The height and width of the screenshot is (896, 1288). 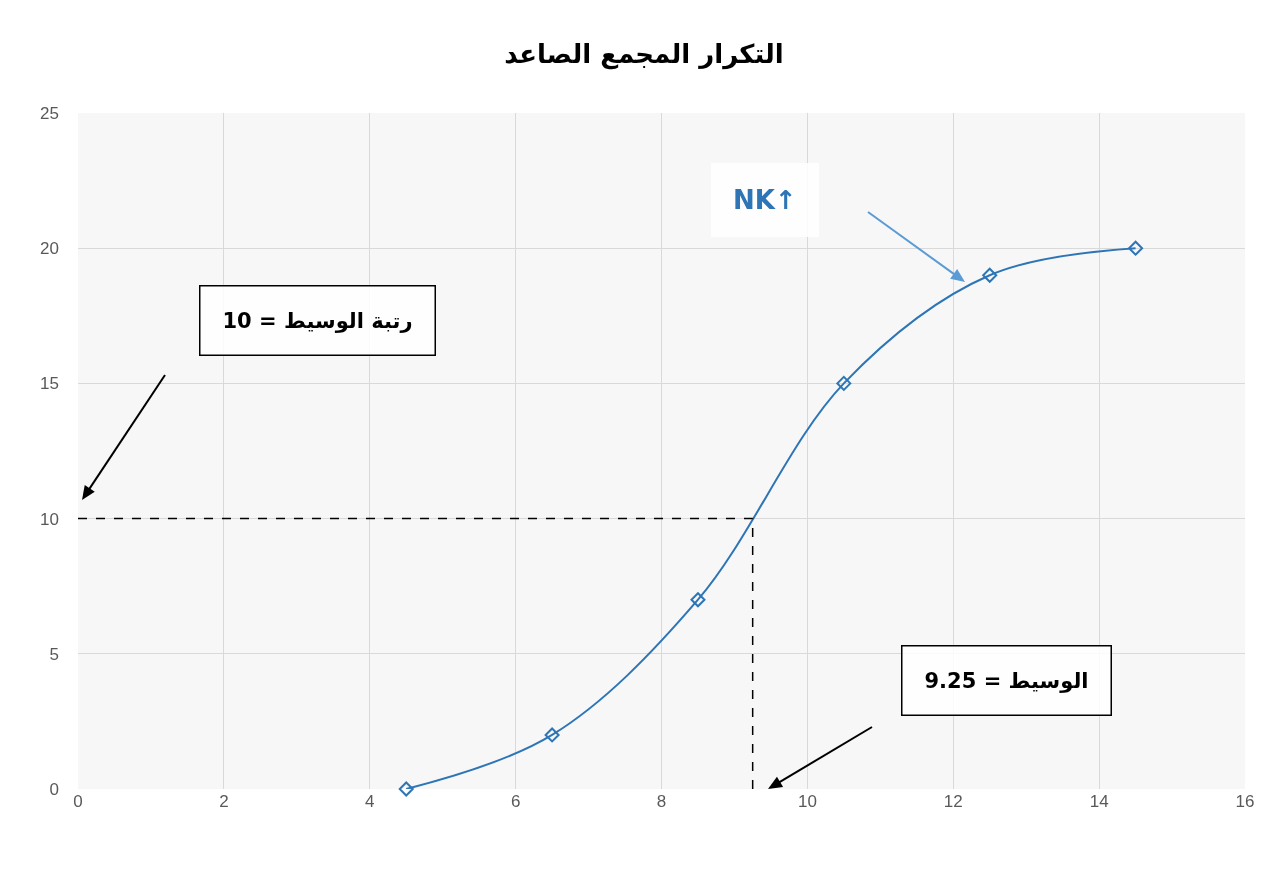 What do you see at coordinates (515, 801) in the screenshot?
I see `x-tick-label: 6` at bounding box center [515, 801].